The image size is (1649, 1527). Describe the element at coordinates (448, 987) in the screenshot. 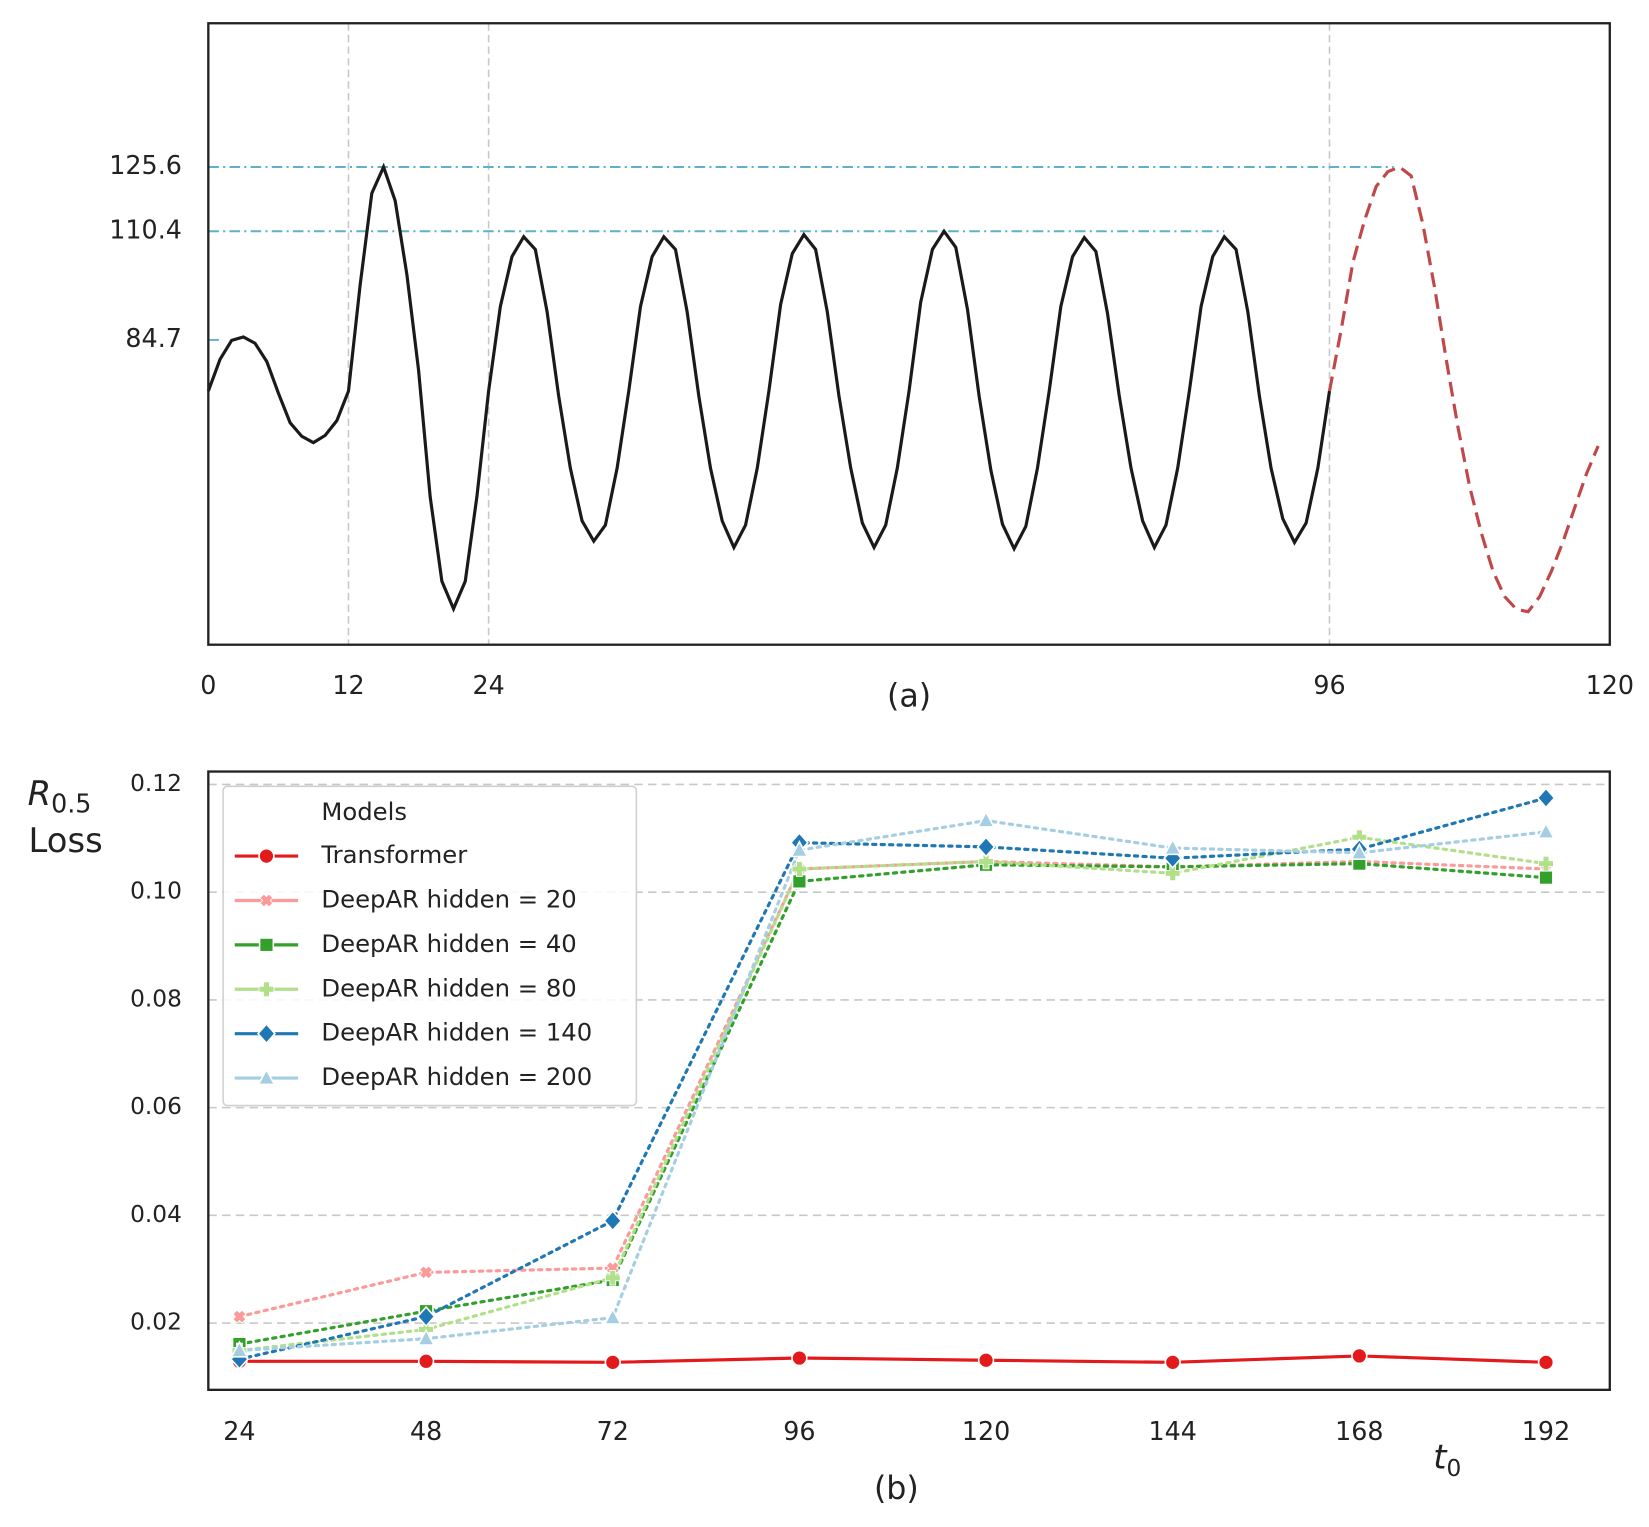

I see `legend-label: DeepAR hidden = 80` at that location.